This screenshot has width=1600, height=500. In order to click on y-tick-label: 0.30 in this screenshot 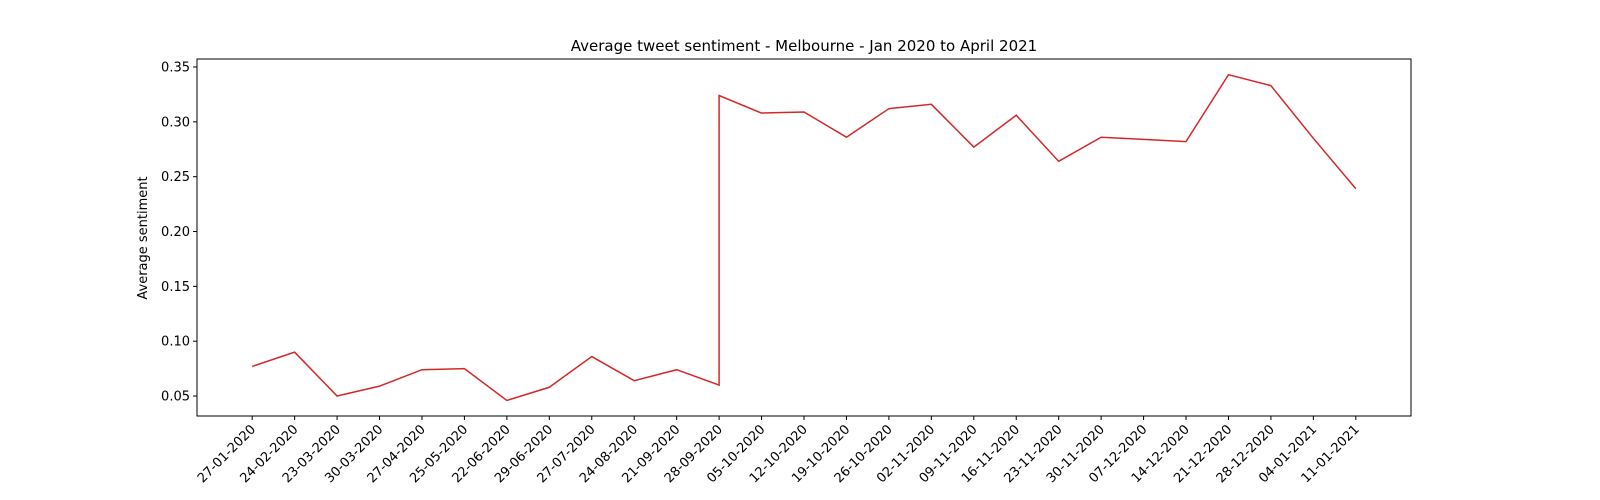, I will do `click(175, 122)`.